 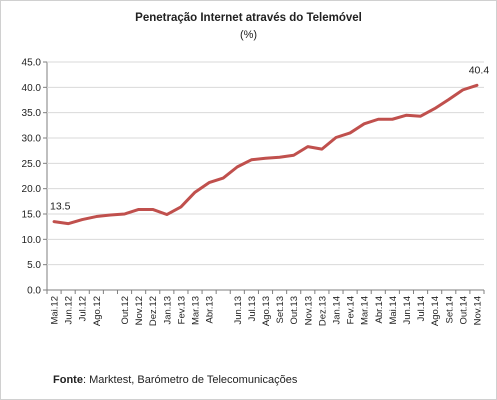 What do you see at coordinates (308, 310) in the screenshot?
I see `x-tick-label: Nov.13` at bounding box center [308, 310].